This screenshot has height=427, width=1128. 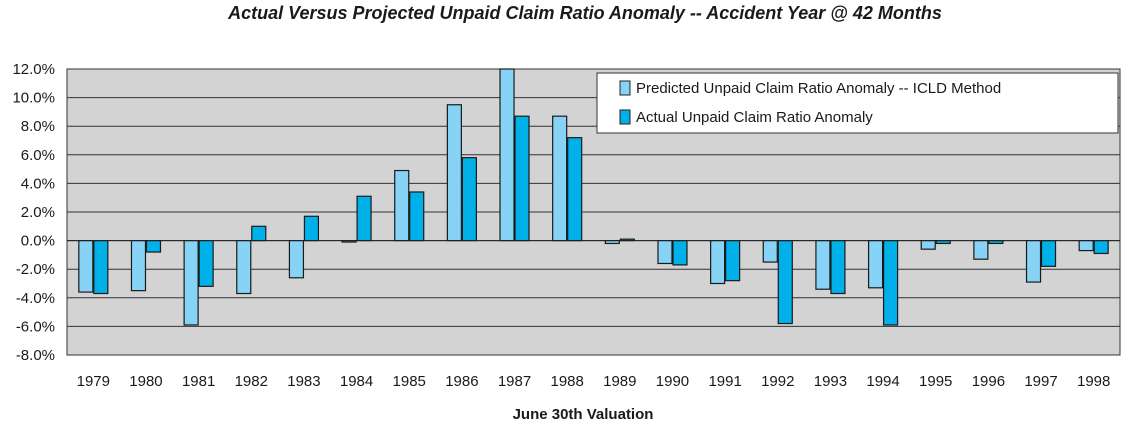 What do you see at coordinates (665, 252) in the screenshot?
I see `bar-predicted-1990` at bounding box center [665, 252].